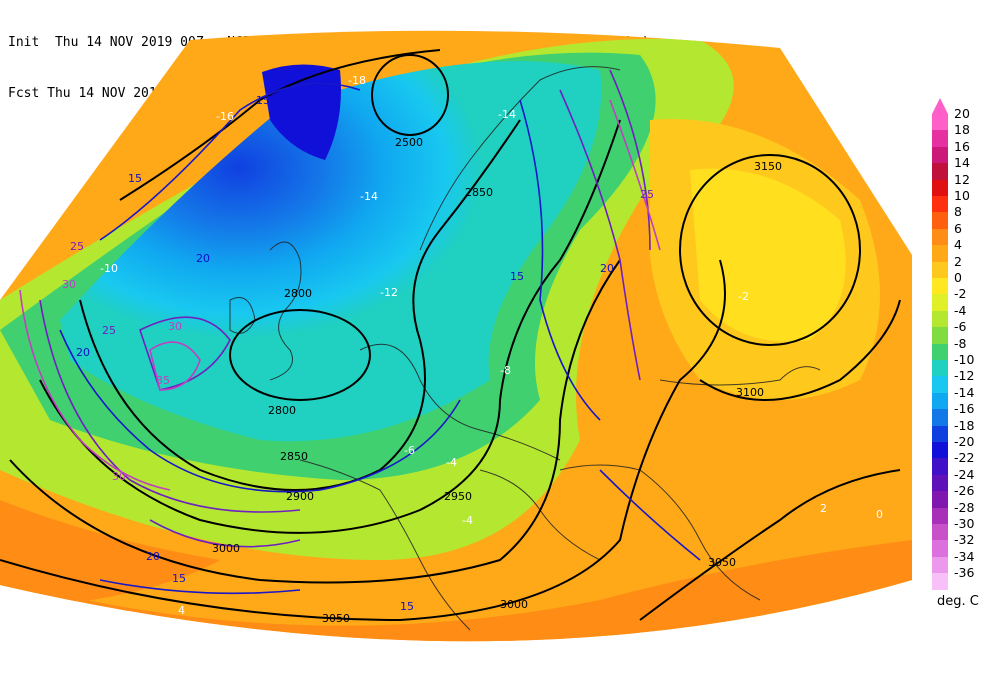 The width and height of the screenshot is (1000, 684). Describe the element at coordinates (960, 310) in the screenshot. I see `legend-label: -4` at that location.